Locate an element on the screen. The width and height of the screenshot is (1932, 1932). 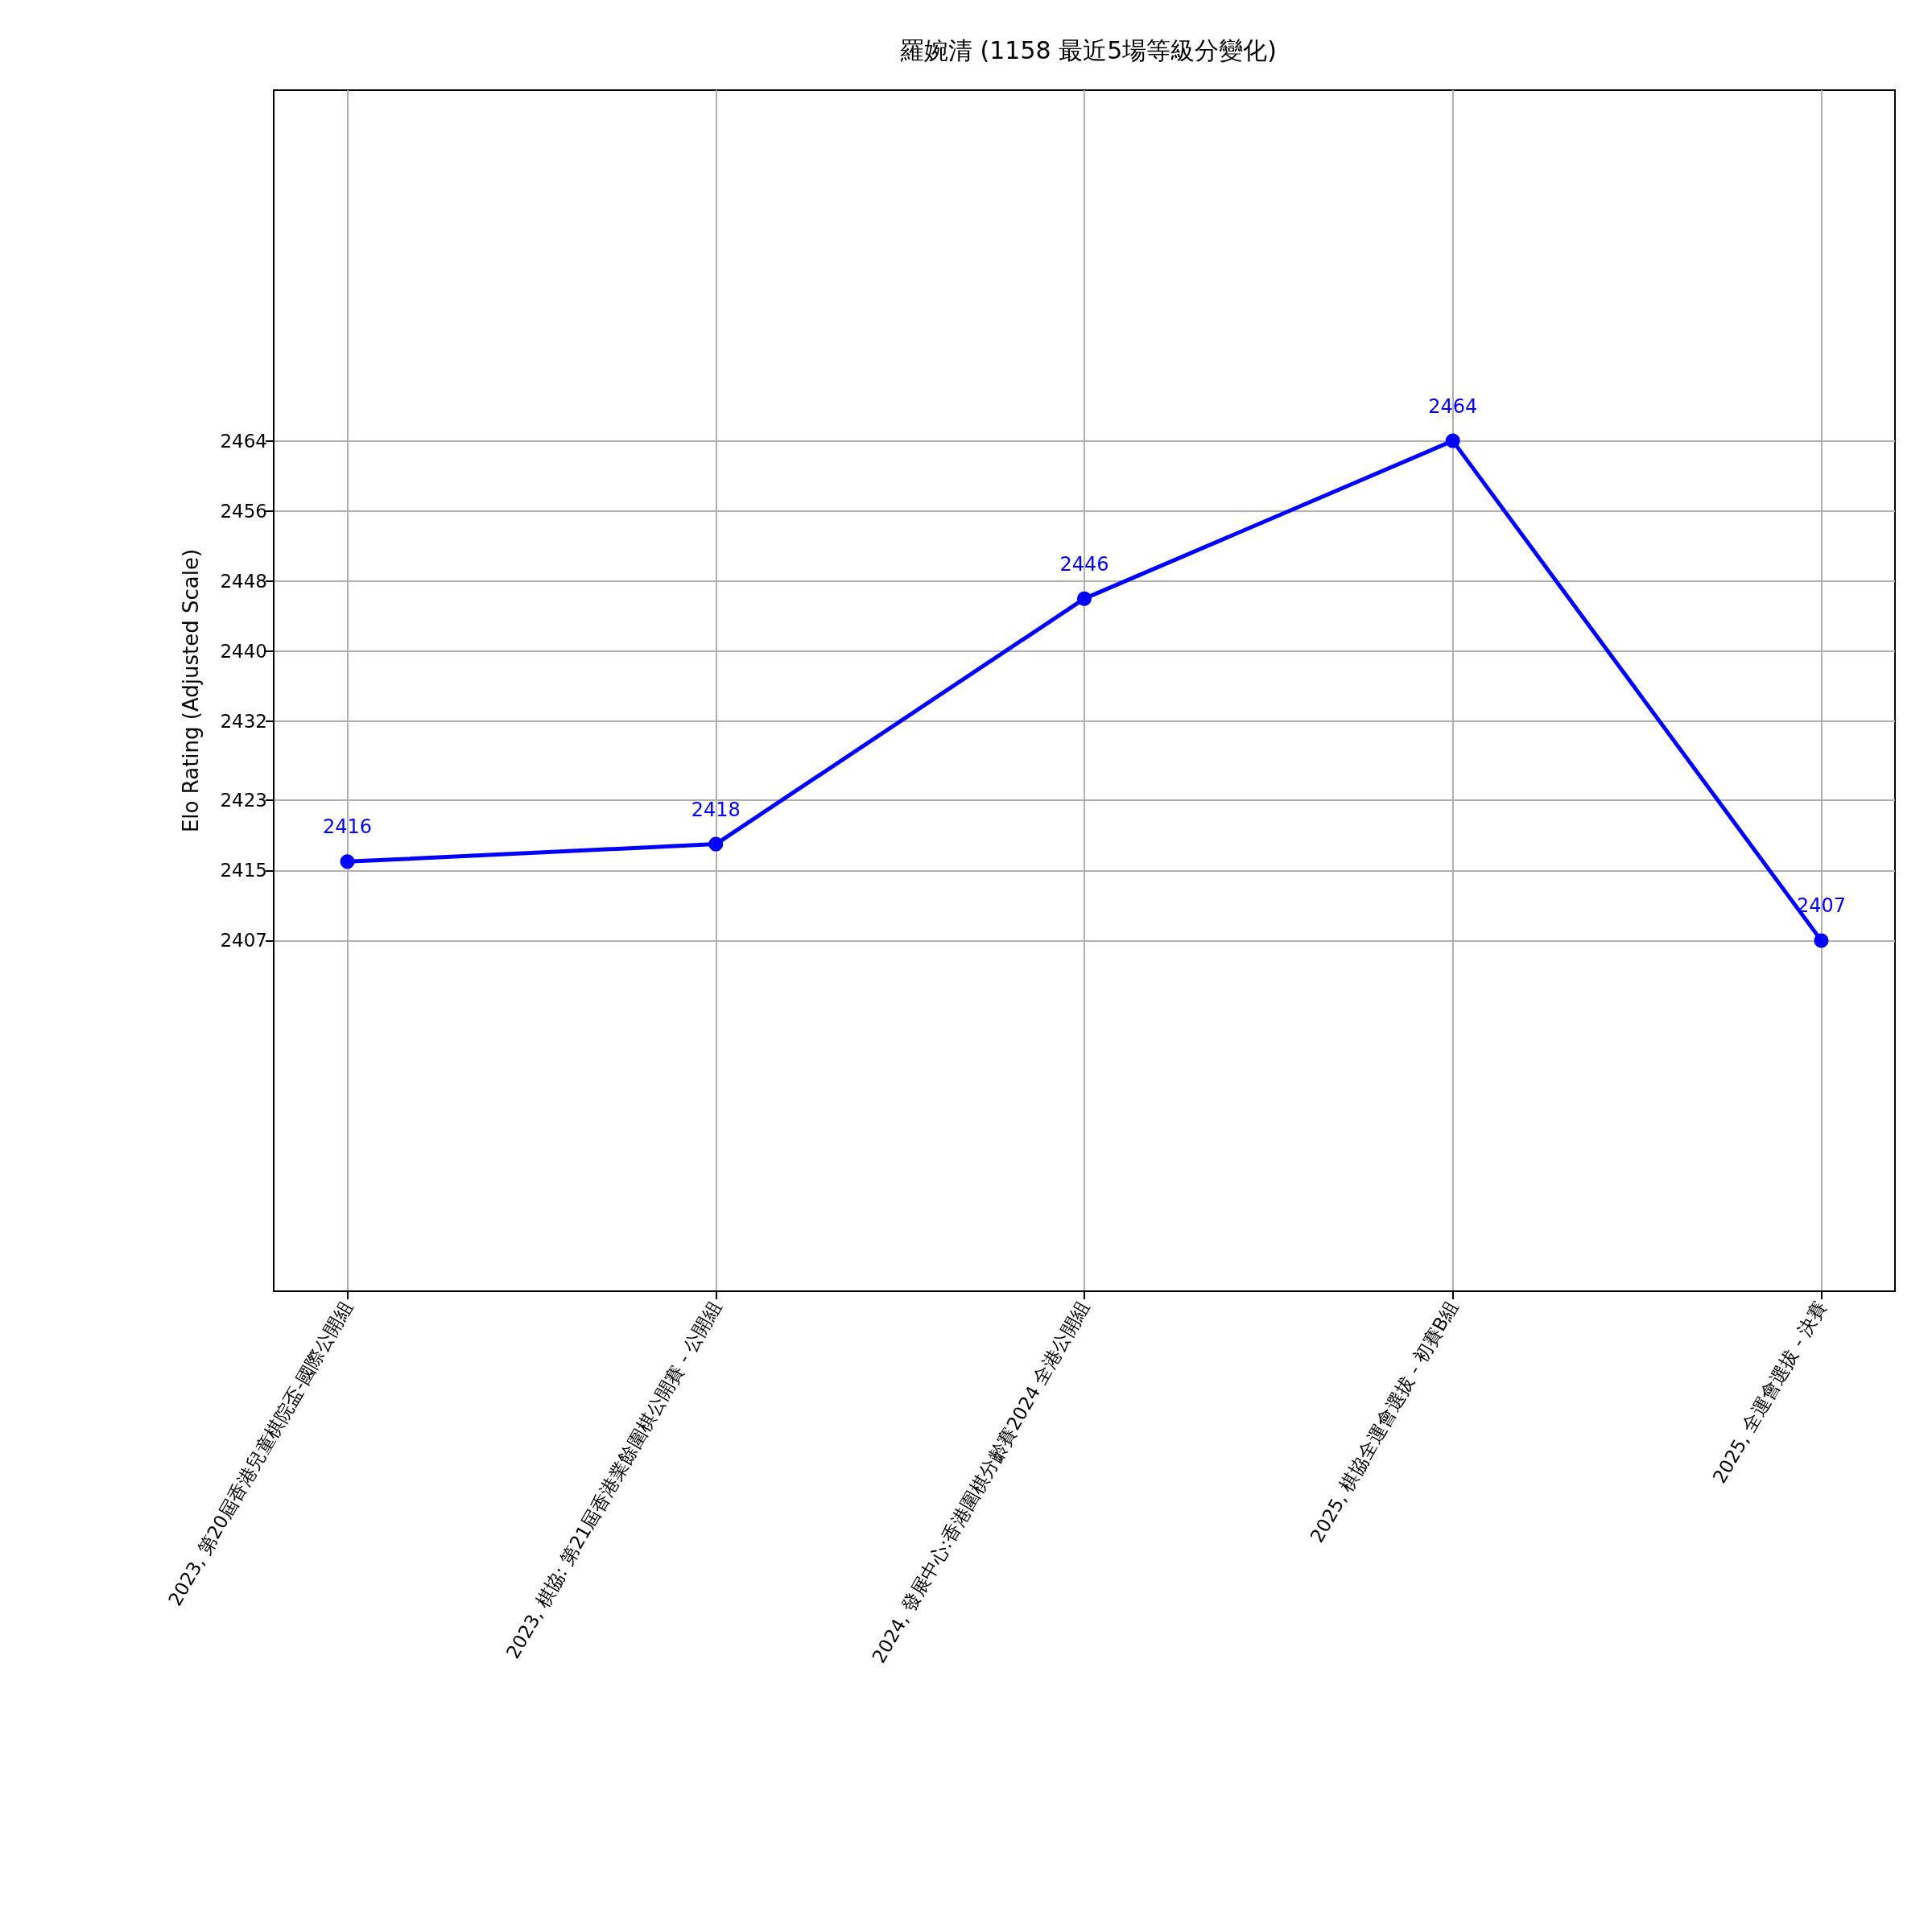
y-tick-label: 2432 is located at coordinates (243, 722).